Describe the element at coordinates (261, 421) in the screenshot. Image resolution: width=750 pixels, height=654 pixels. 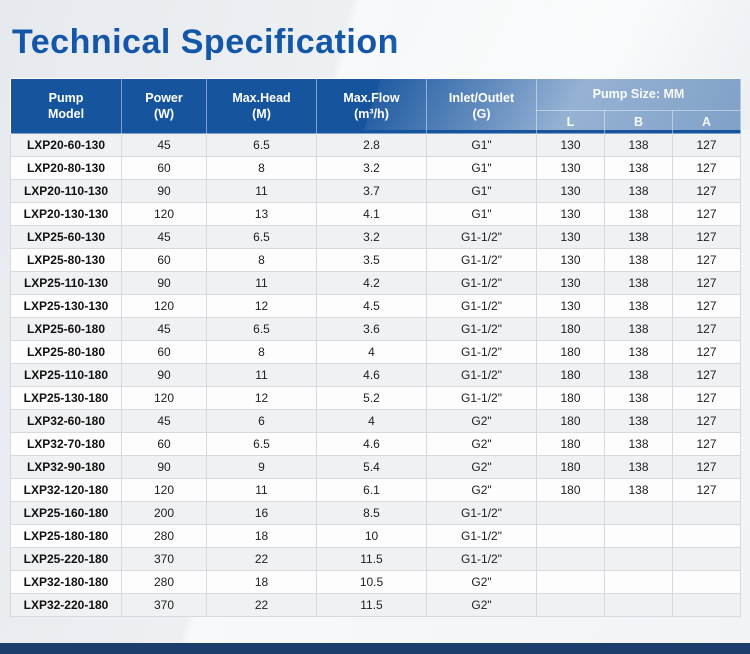
I see `cell-head: 6` at that location.